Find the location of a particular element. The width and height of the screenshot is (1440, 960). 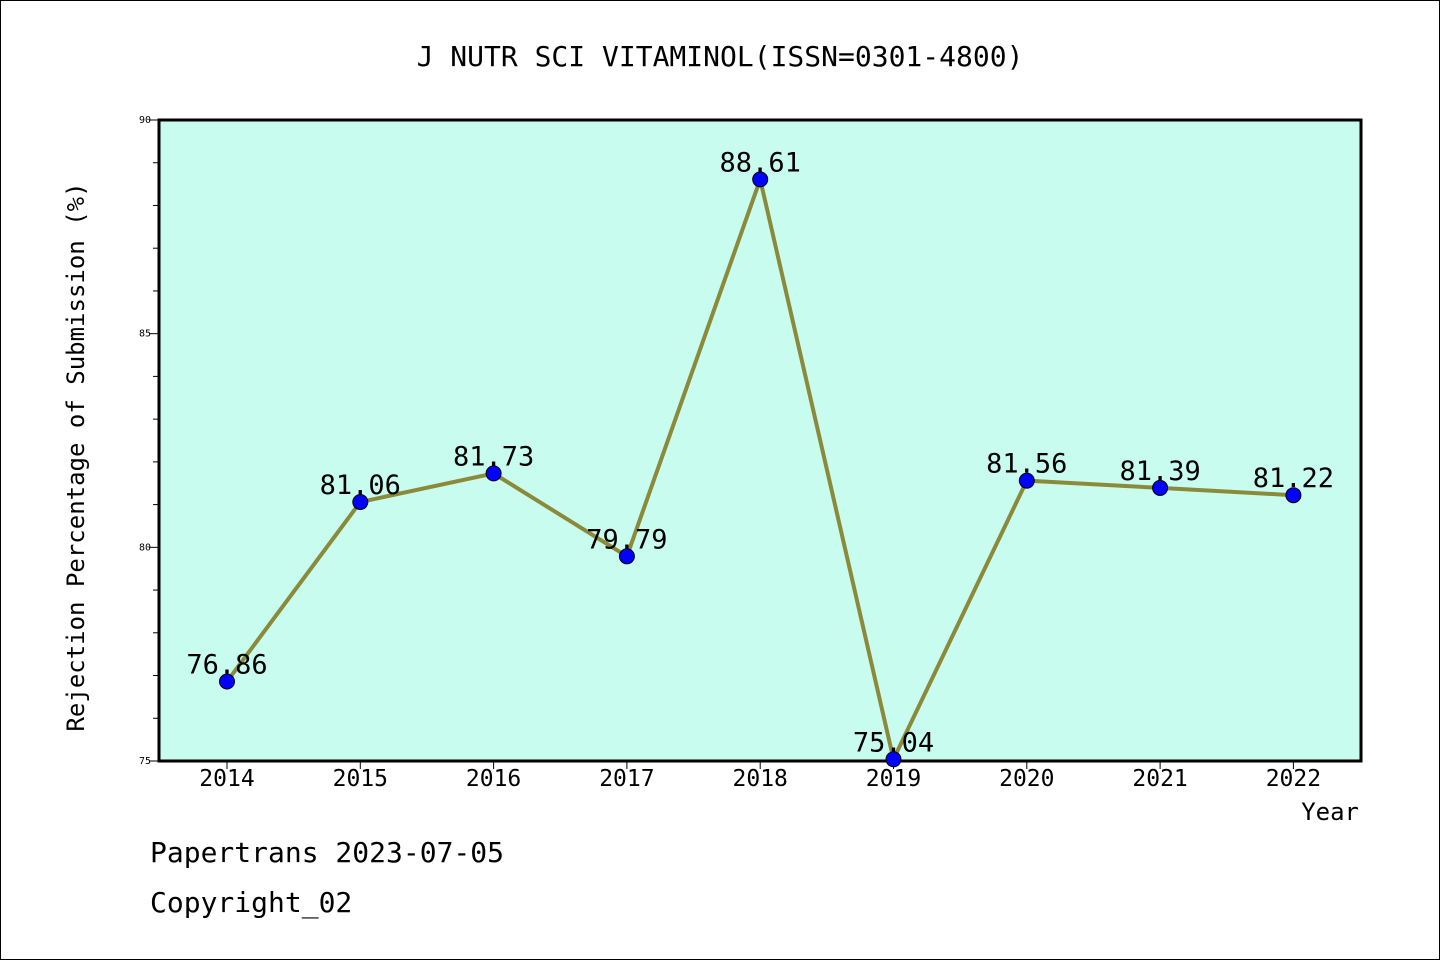

y-tick-label: 90 is located at coordinates (145, 120).